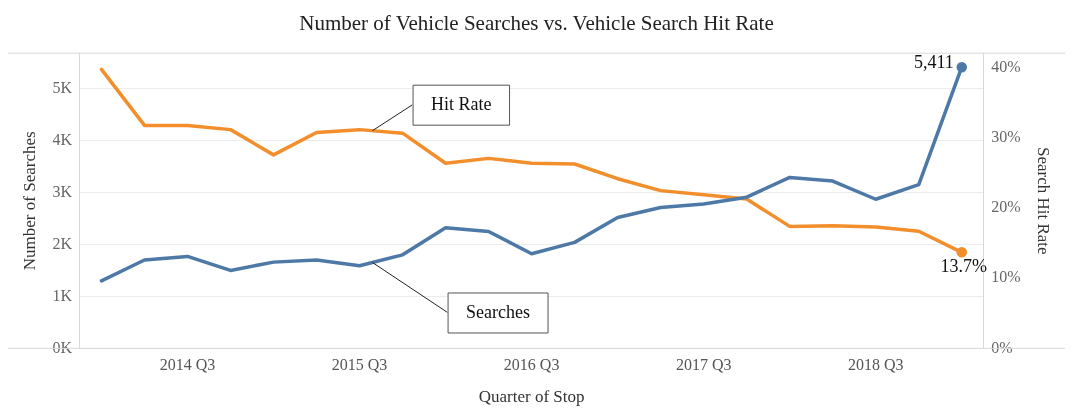  I want to click on x-tick-label: 2016 Q3, so click(531, 365).